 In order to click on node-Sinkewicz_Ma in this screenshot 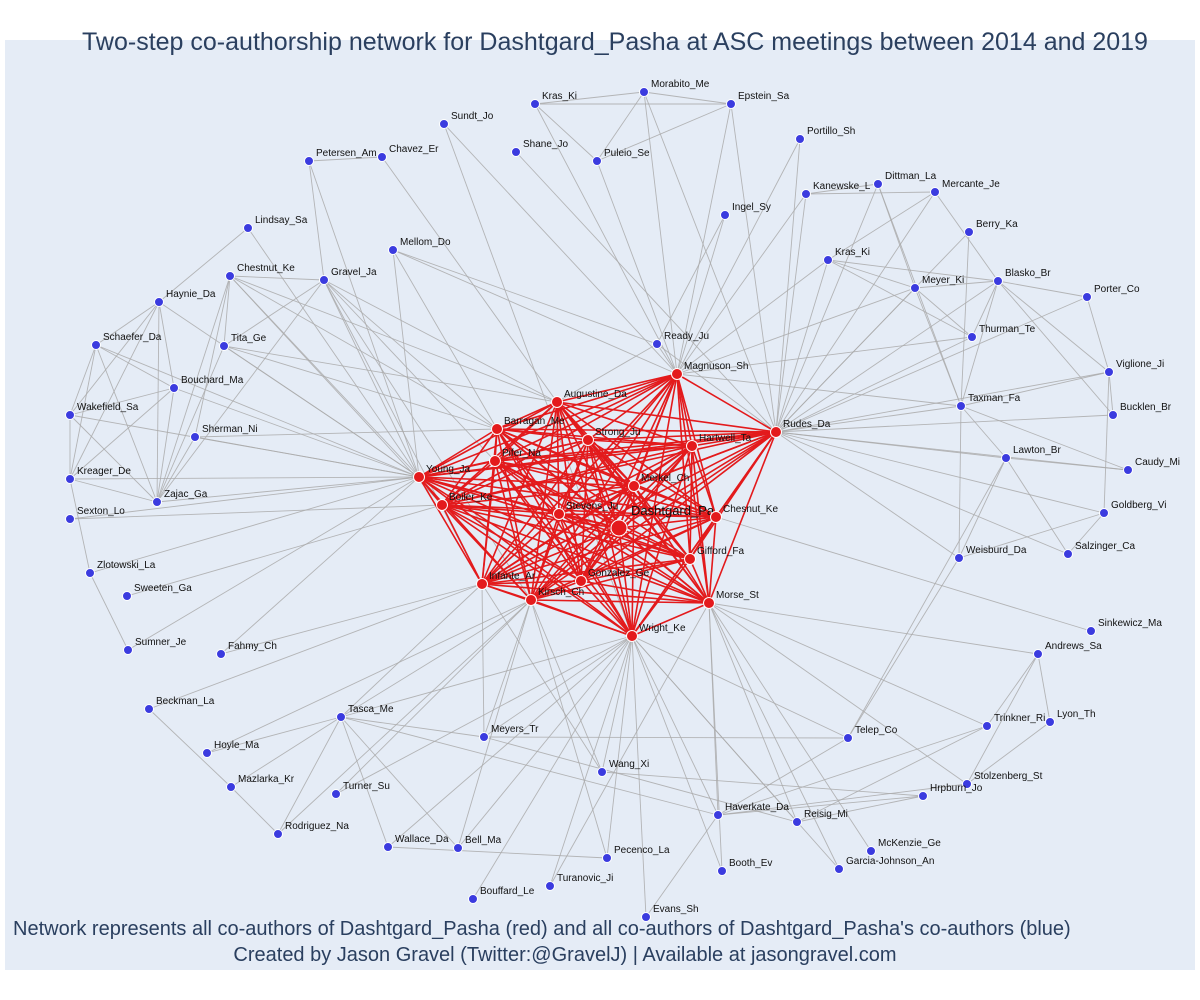, I will do `click(1091, 631)`.